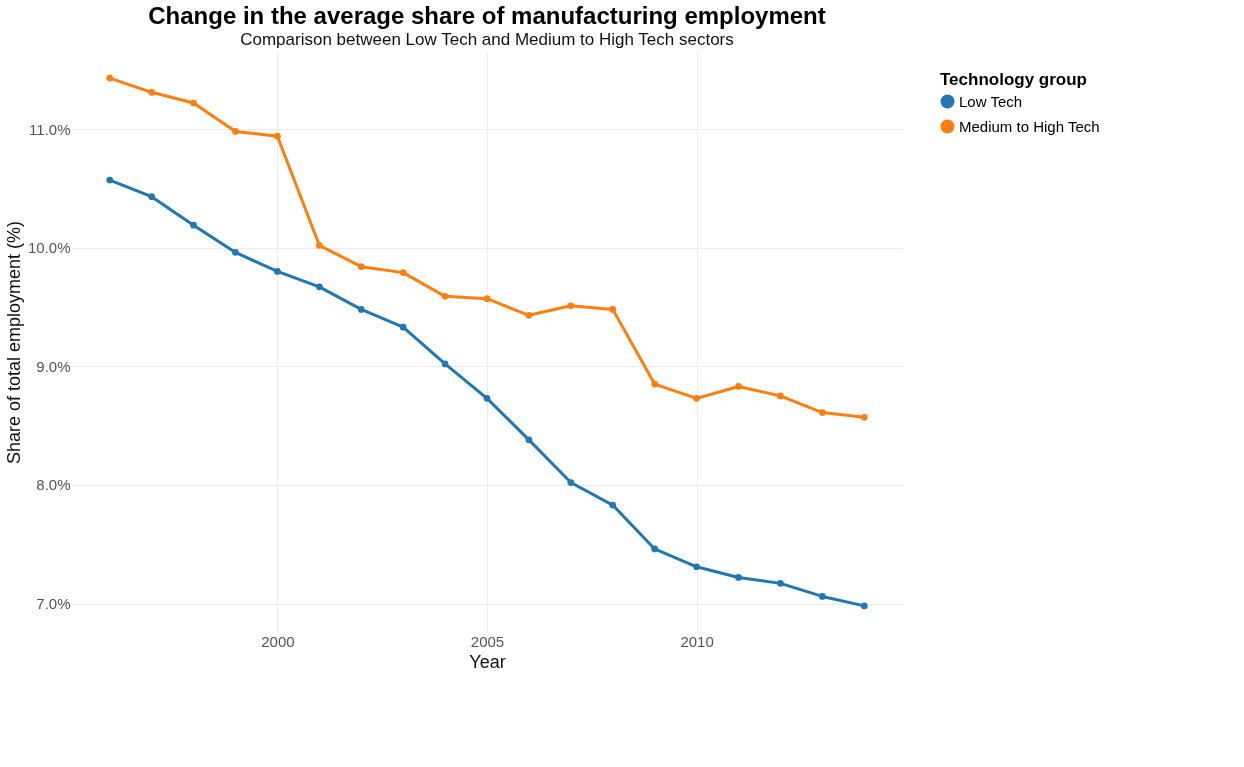  What do you see at coordinates (50, 129) in the screenshot?
I see `y-tick-label: 11.0%` at bounding box center [50, 129].